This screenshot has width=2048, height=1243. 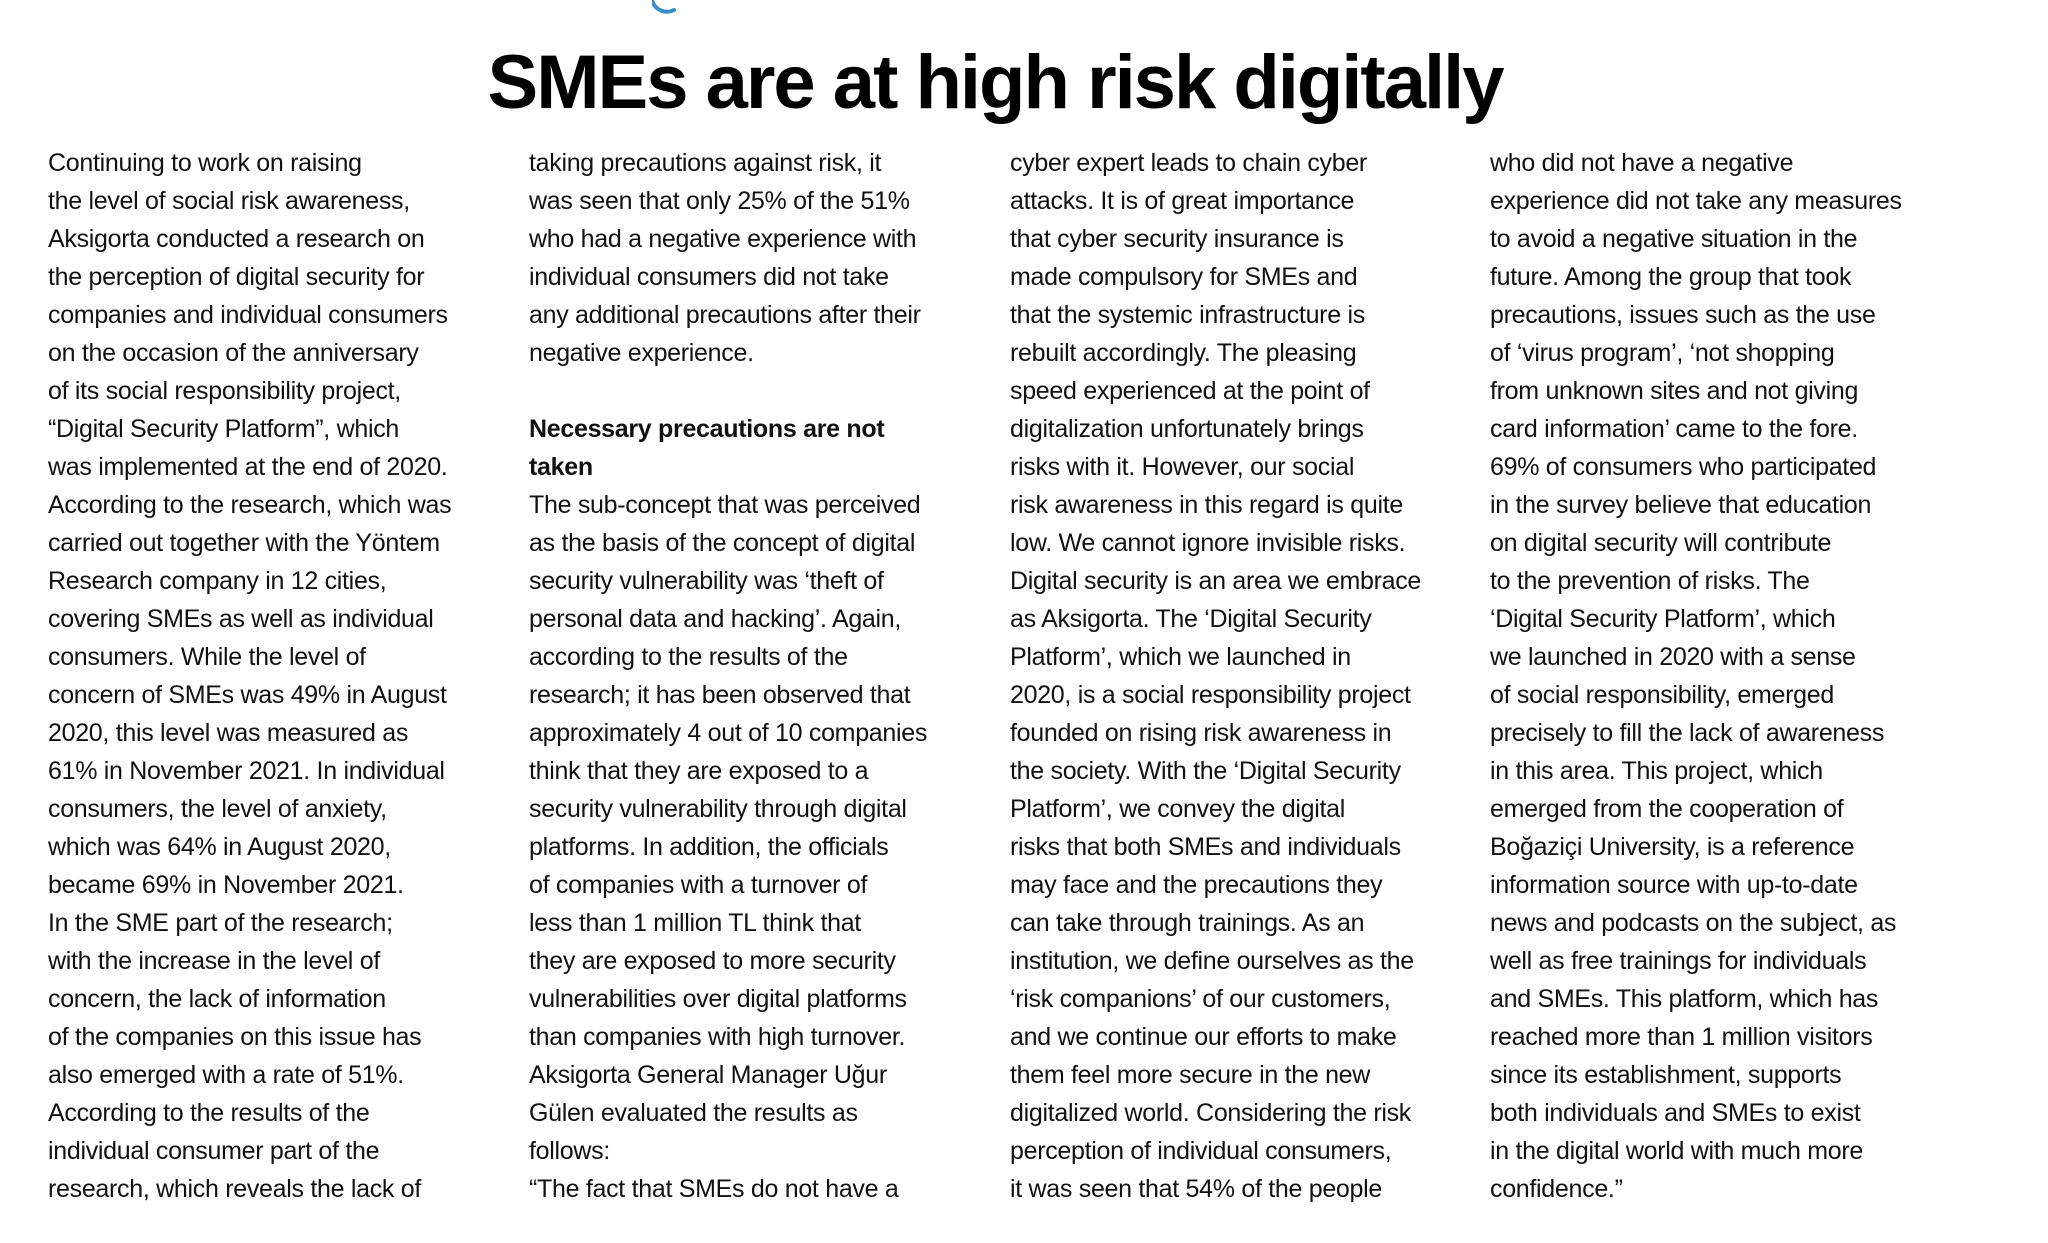 I want to click on text-line: since its establishment, supports, so click(x=1666, y=1075).